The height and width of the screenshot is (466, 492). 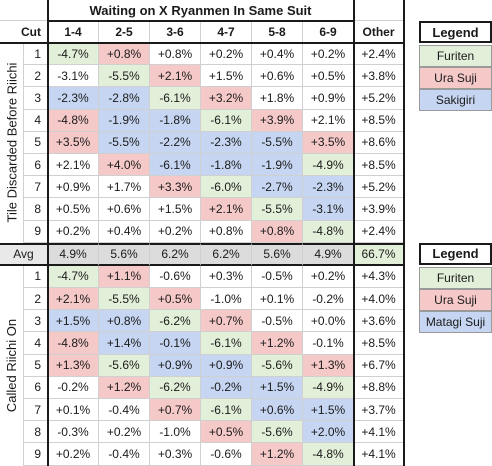 I want to click on column-header: 2-5, so click(x=124, y=32).